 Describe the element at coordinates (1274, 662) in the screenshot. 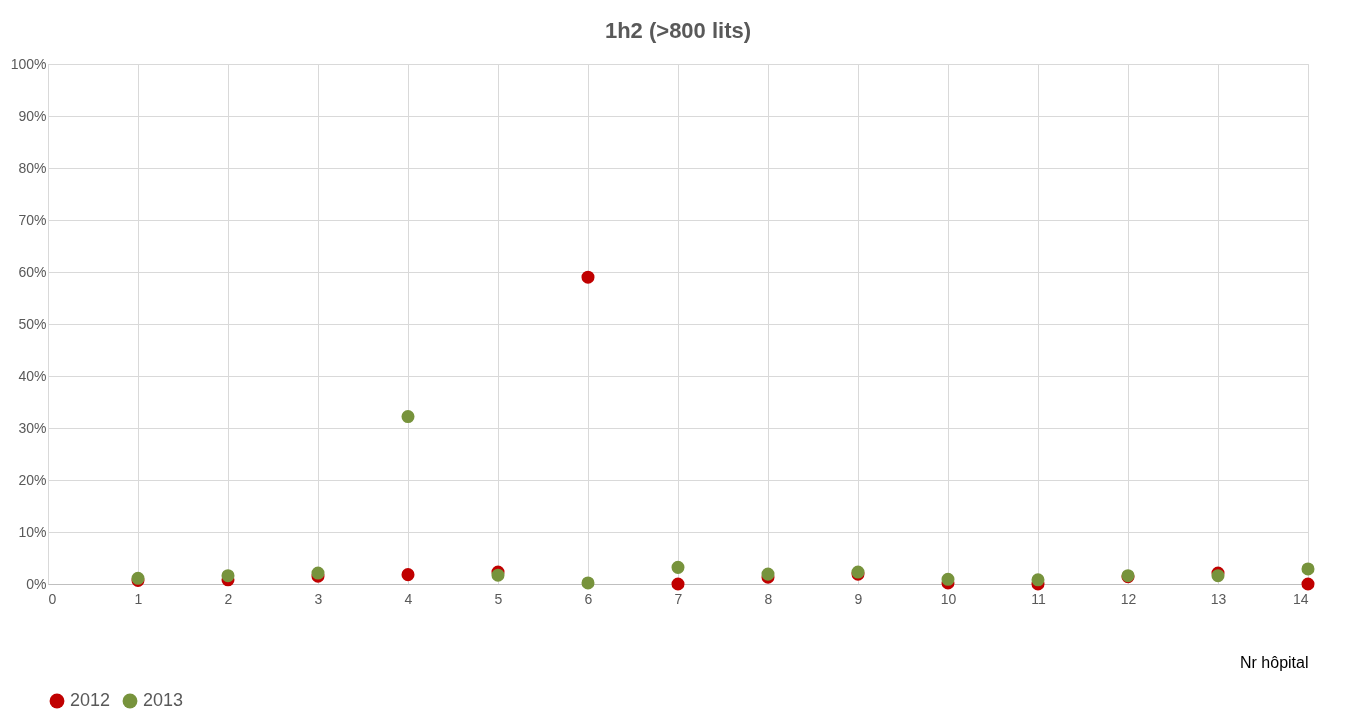

I see `x-axis-title: Nr hôpital` at that location.